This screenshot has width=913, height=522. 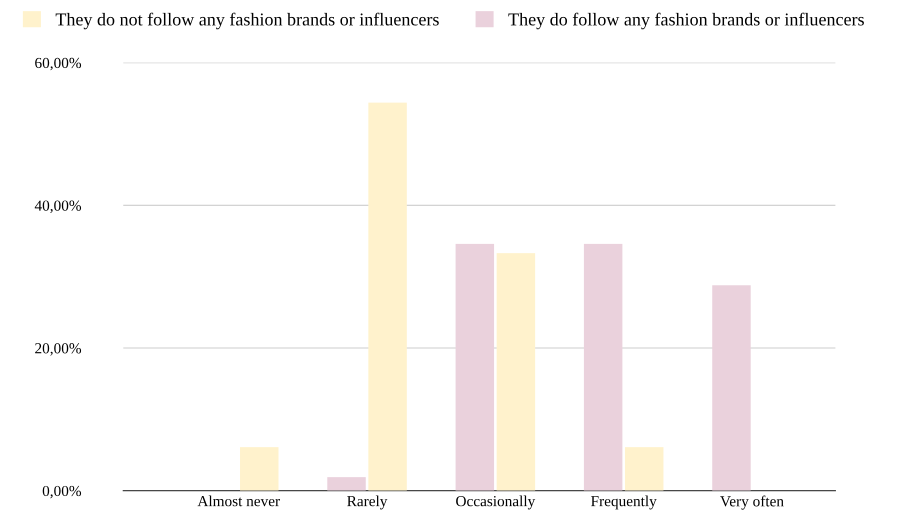 What do you see at coordinates (239, 501) in the screenshot?
I see `x-tick-label: Almost never` at bounding box center [239, 501].